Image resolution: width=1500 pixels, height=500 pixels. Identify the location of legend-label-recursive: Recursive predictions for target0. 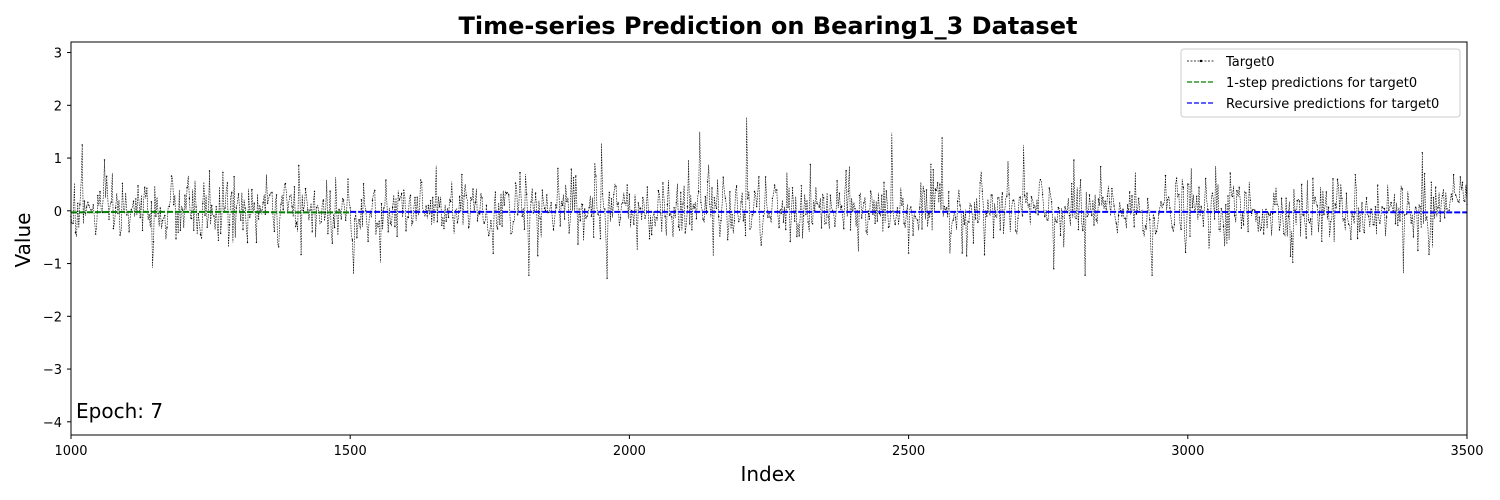
(1332, 104).